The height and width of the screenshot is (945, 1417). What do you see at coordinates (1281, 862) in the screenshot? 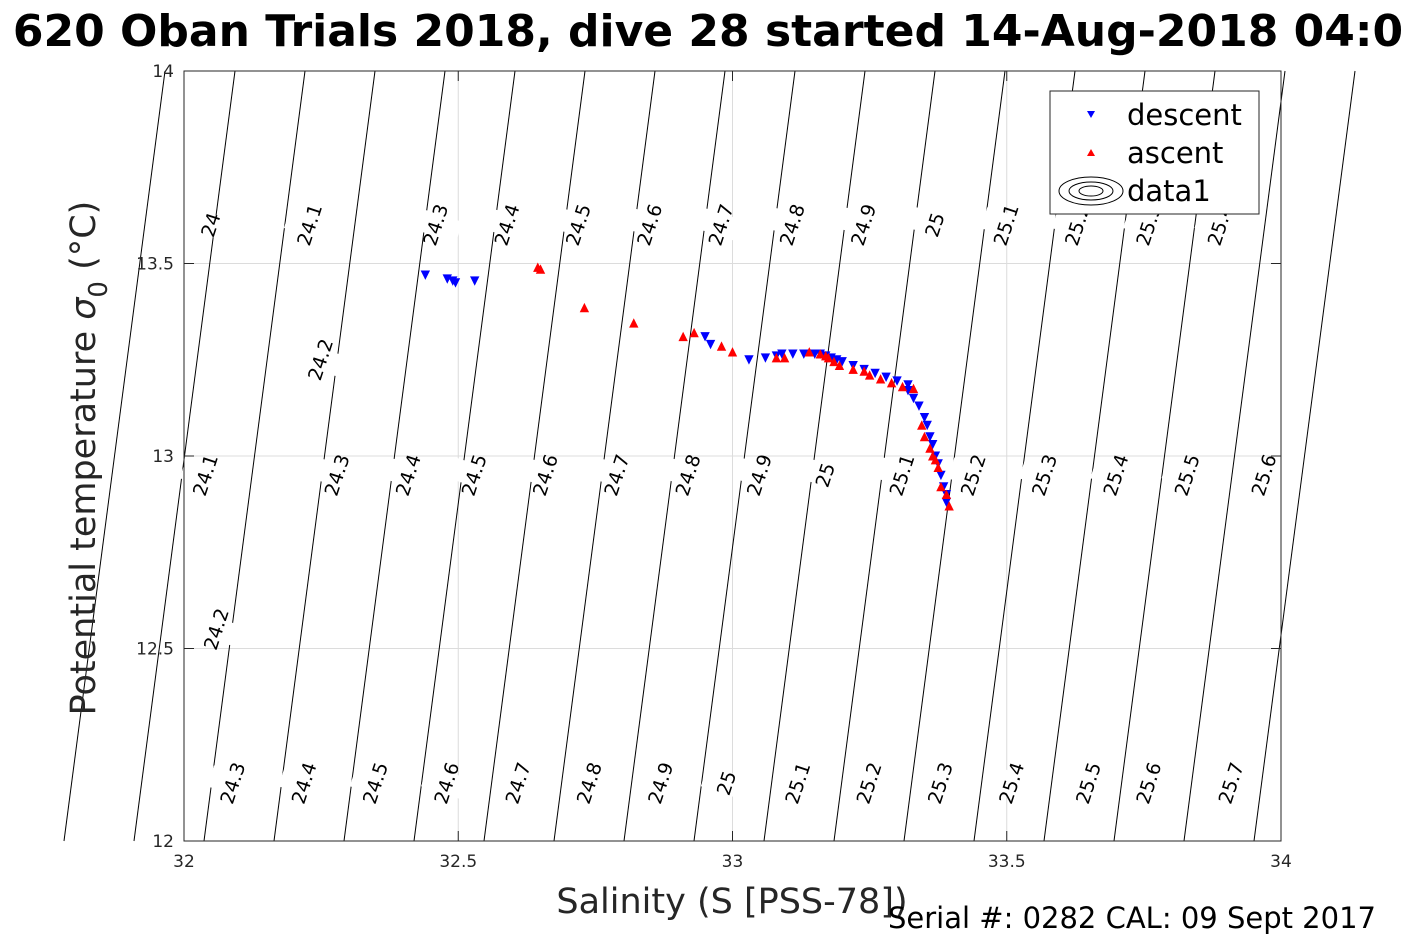
I see `x-tick-label: 34` at bounding box center [1281, 862].